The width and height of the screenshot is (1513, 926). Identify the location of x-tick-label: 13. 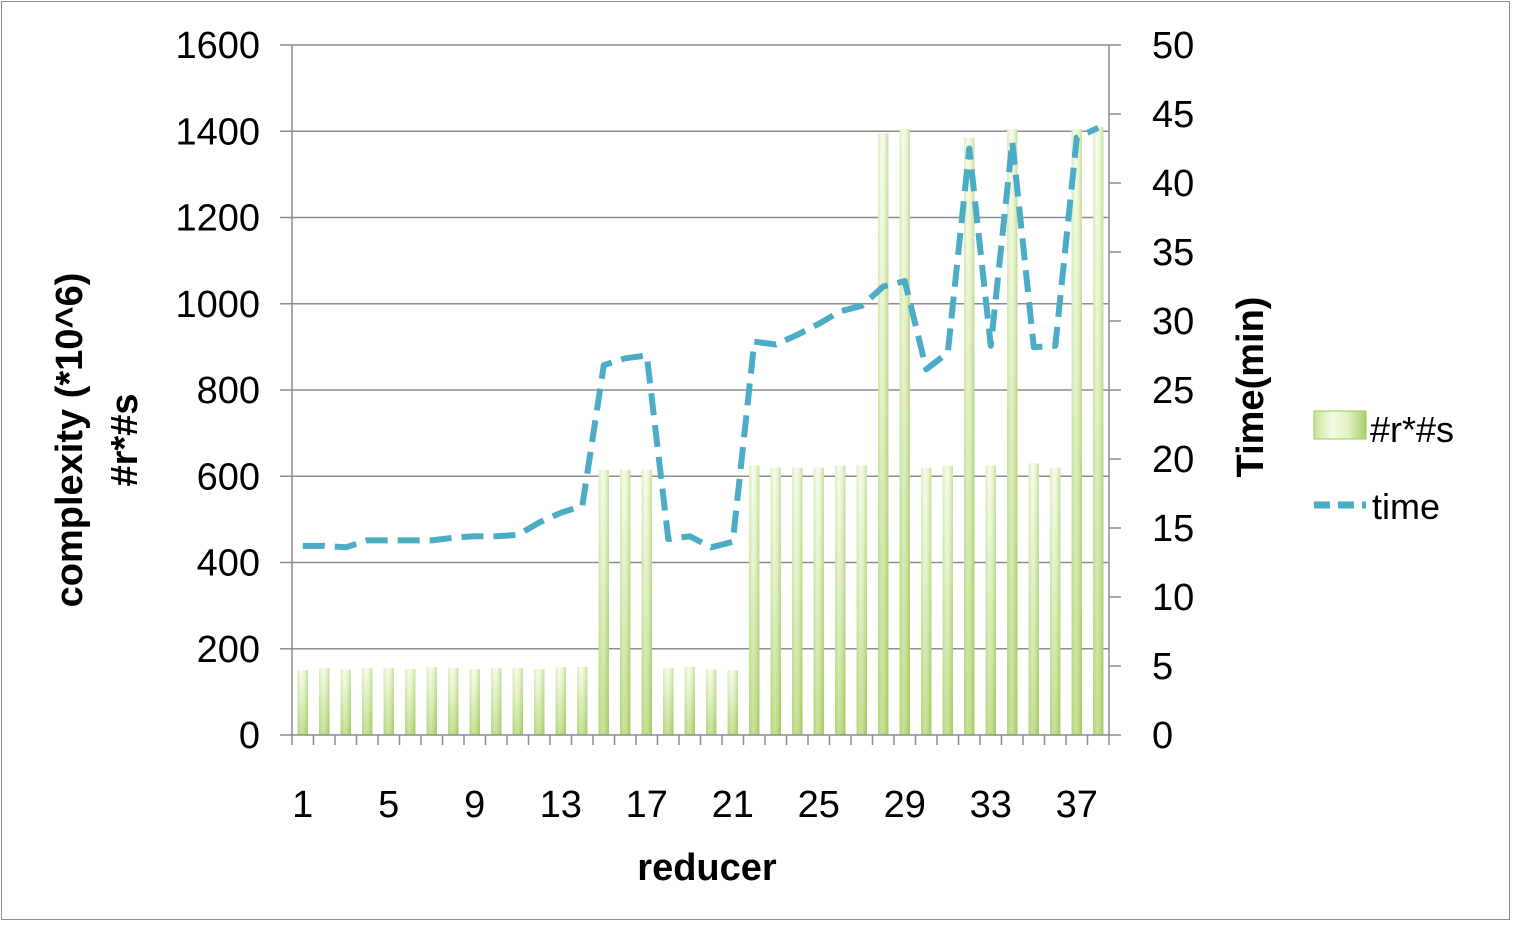
(561, 805).